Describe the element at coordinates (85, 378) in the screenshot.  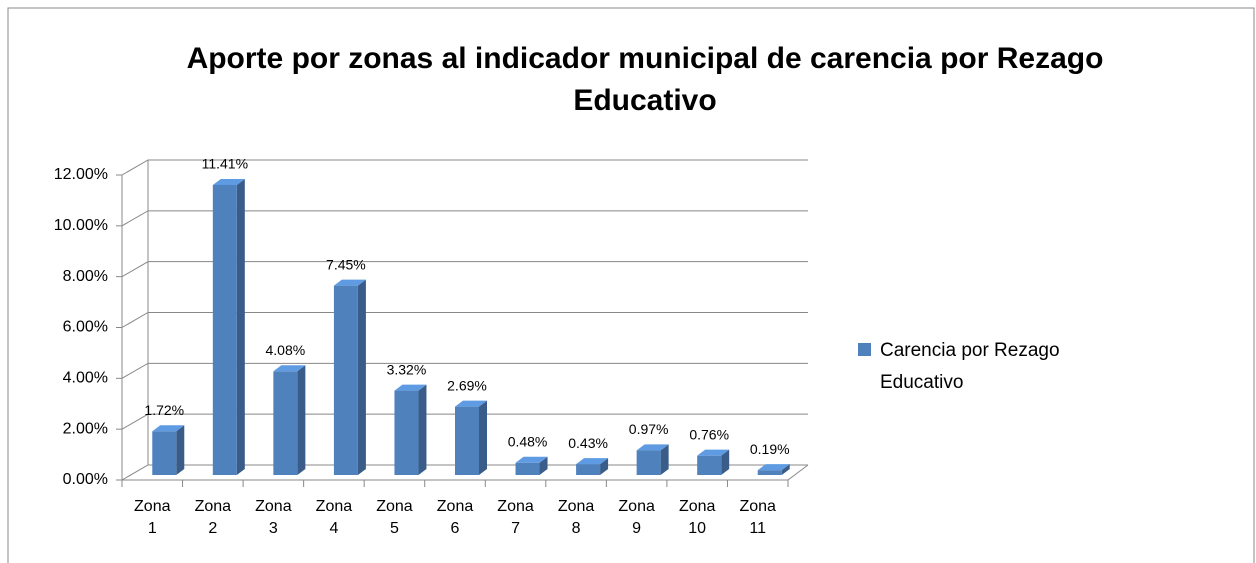
I see `y-tick-label: 4.00%` at that location.